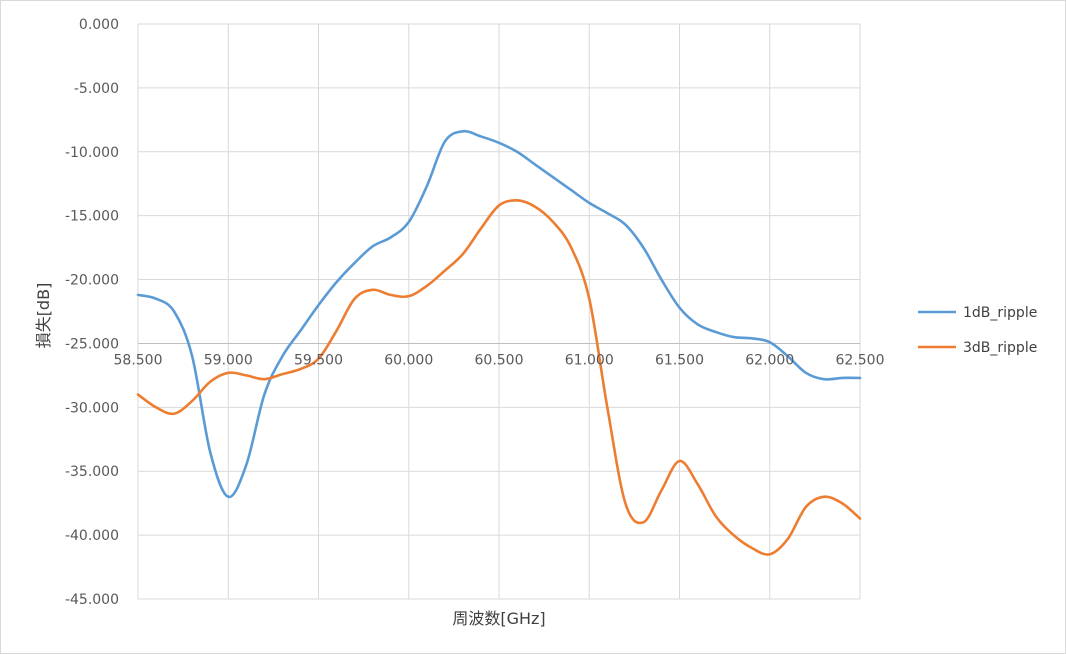  What do you see at coordinates (96, 89) in the screenshot?
I see `y-tick-label: -5.000` at bounding box center [96, 89].